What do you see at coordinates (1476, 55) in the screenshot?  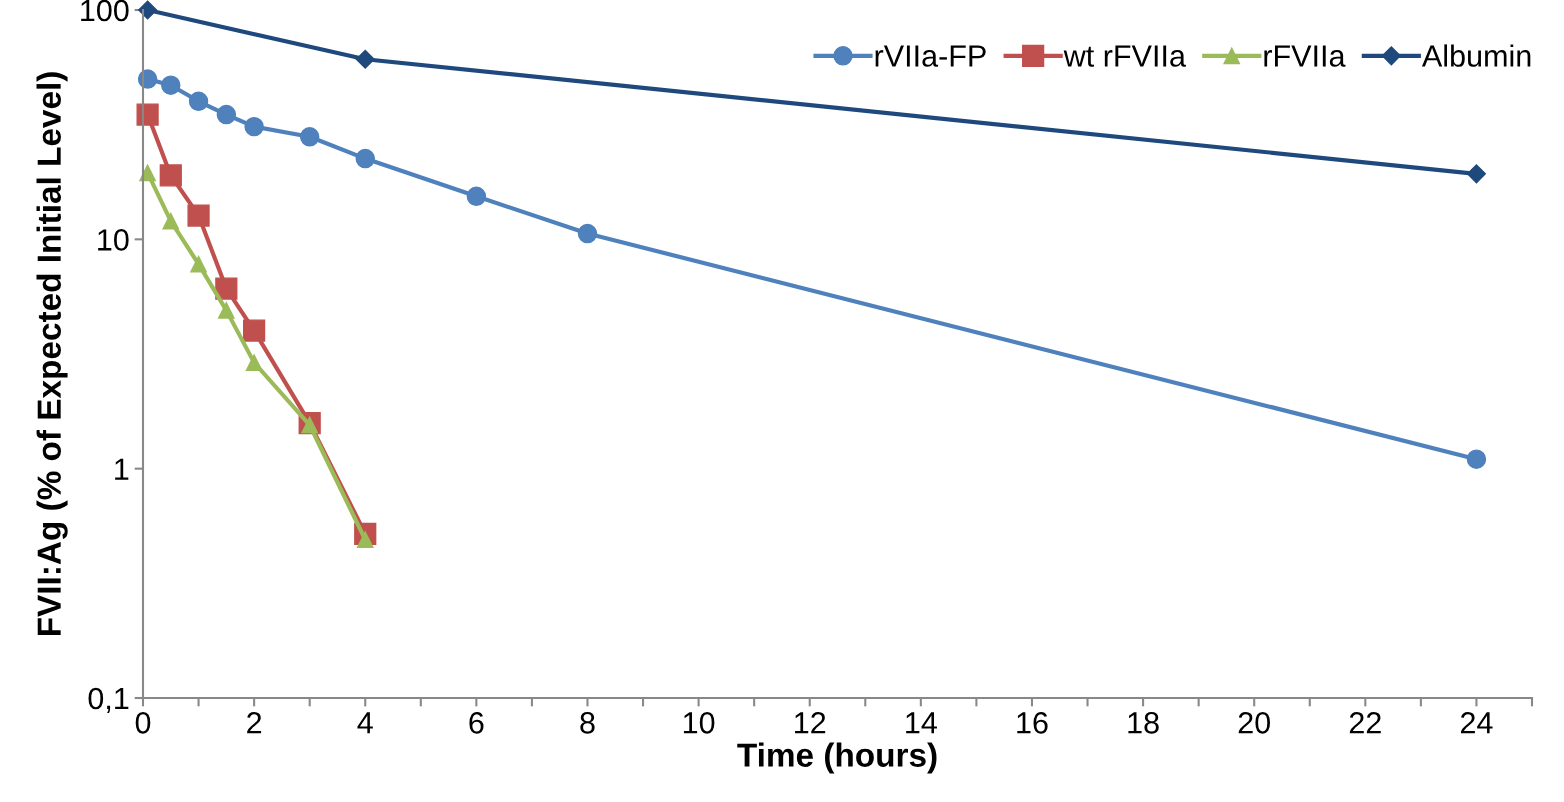 I see `legend-label: Albumin` at bounding box center [1476, 55].